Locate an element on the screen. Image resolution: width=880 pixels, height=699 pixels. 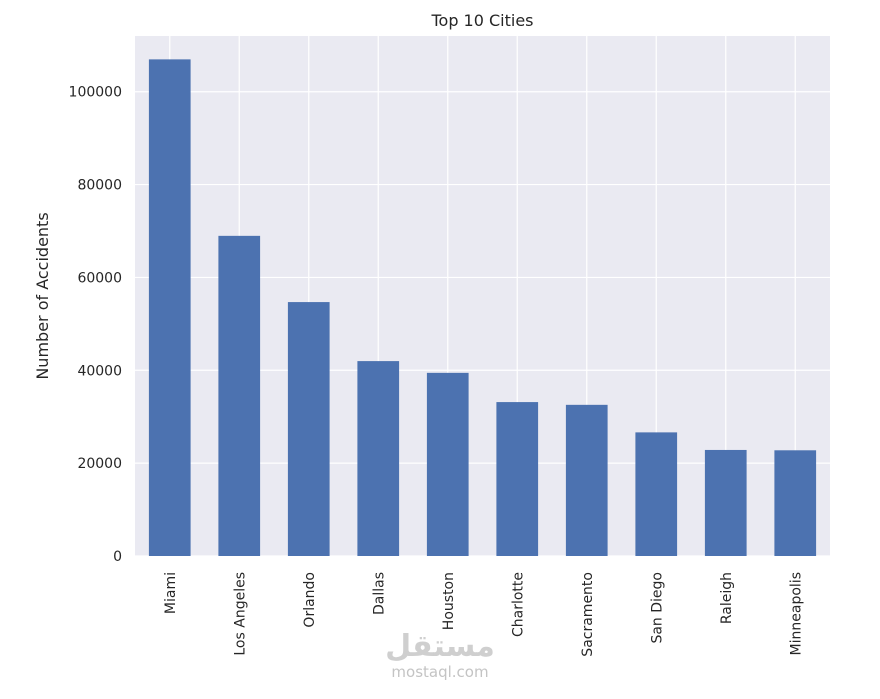
bar-san-diego is located at coordinates (656, 494).